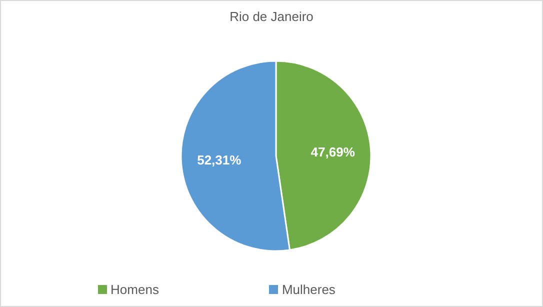 This screenshot has width=543, height=307. Describe the element at coordinates (219, 160) in the screenshot. I see `data-label: 52,31%` at that location.